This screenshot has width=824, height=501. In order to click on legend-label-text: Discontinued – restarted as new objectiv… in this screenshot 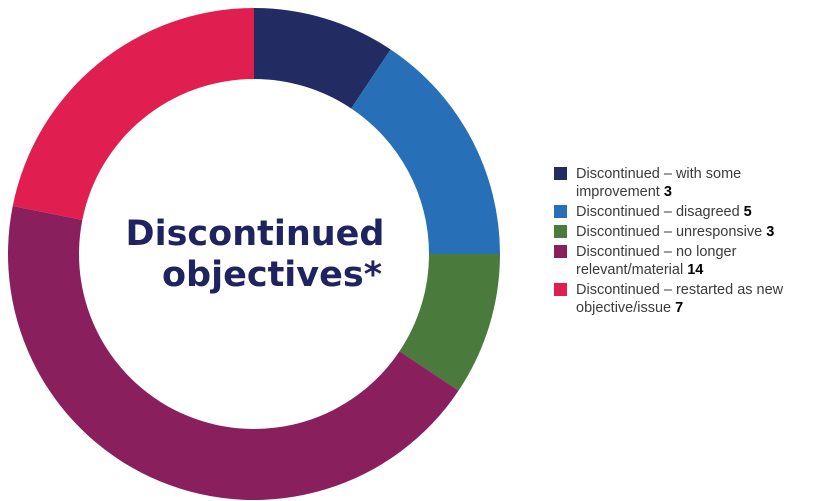, I will do `click(680, 299)`.